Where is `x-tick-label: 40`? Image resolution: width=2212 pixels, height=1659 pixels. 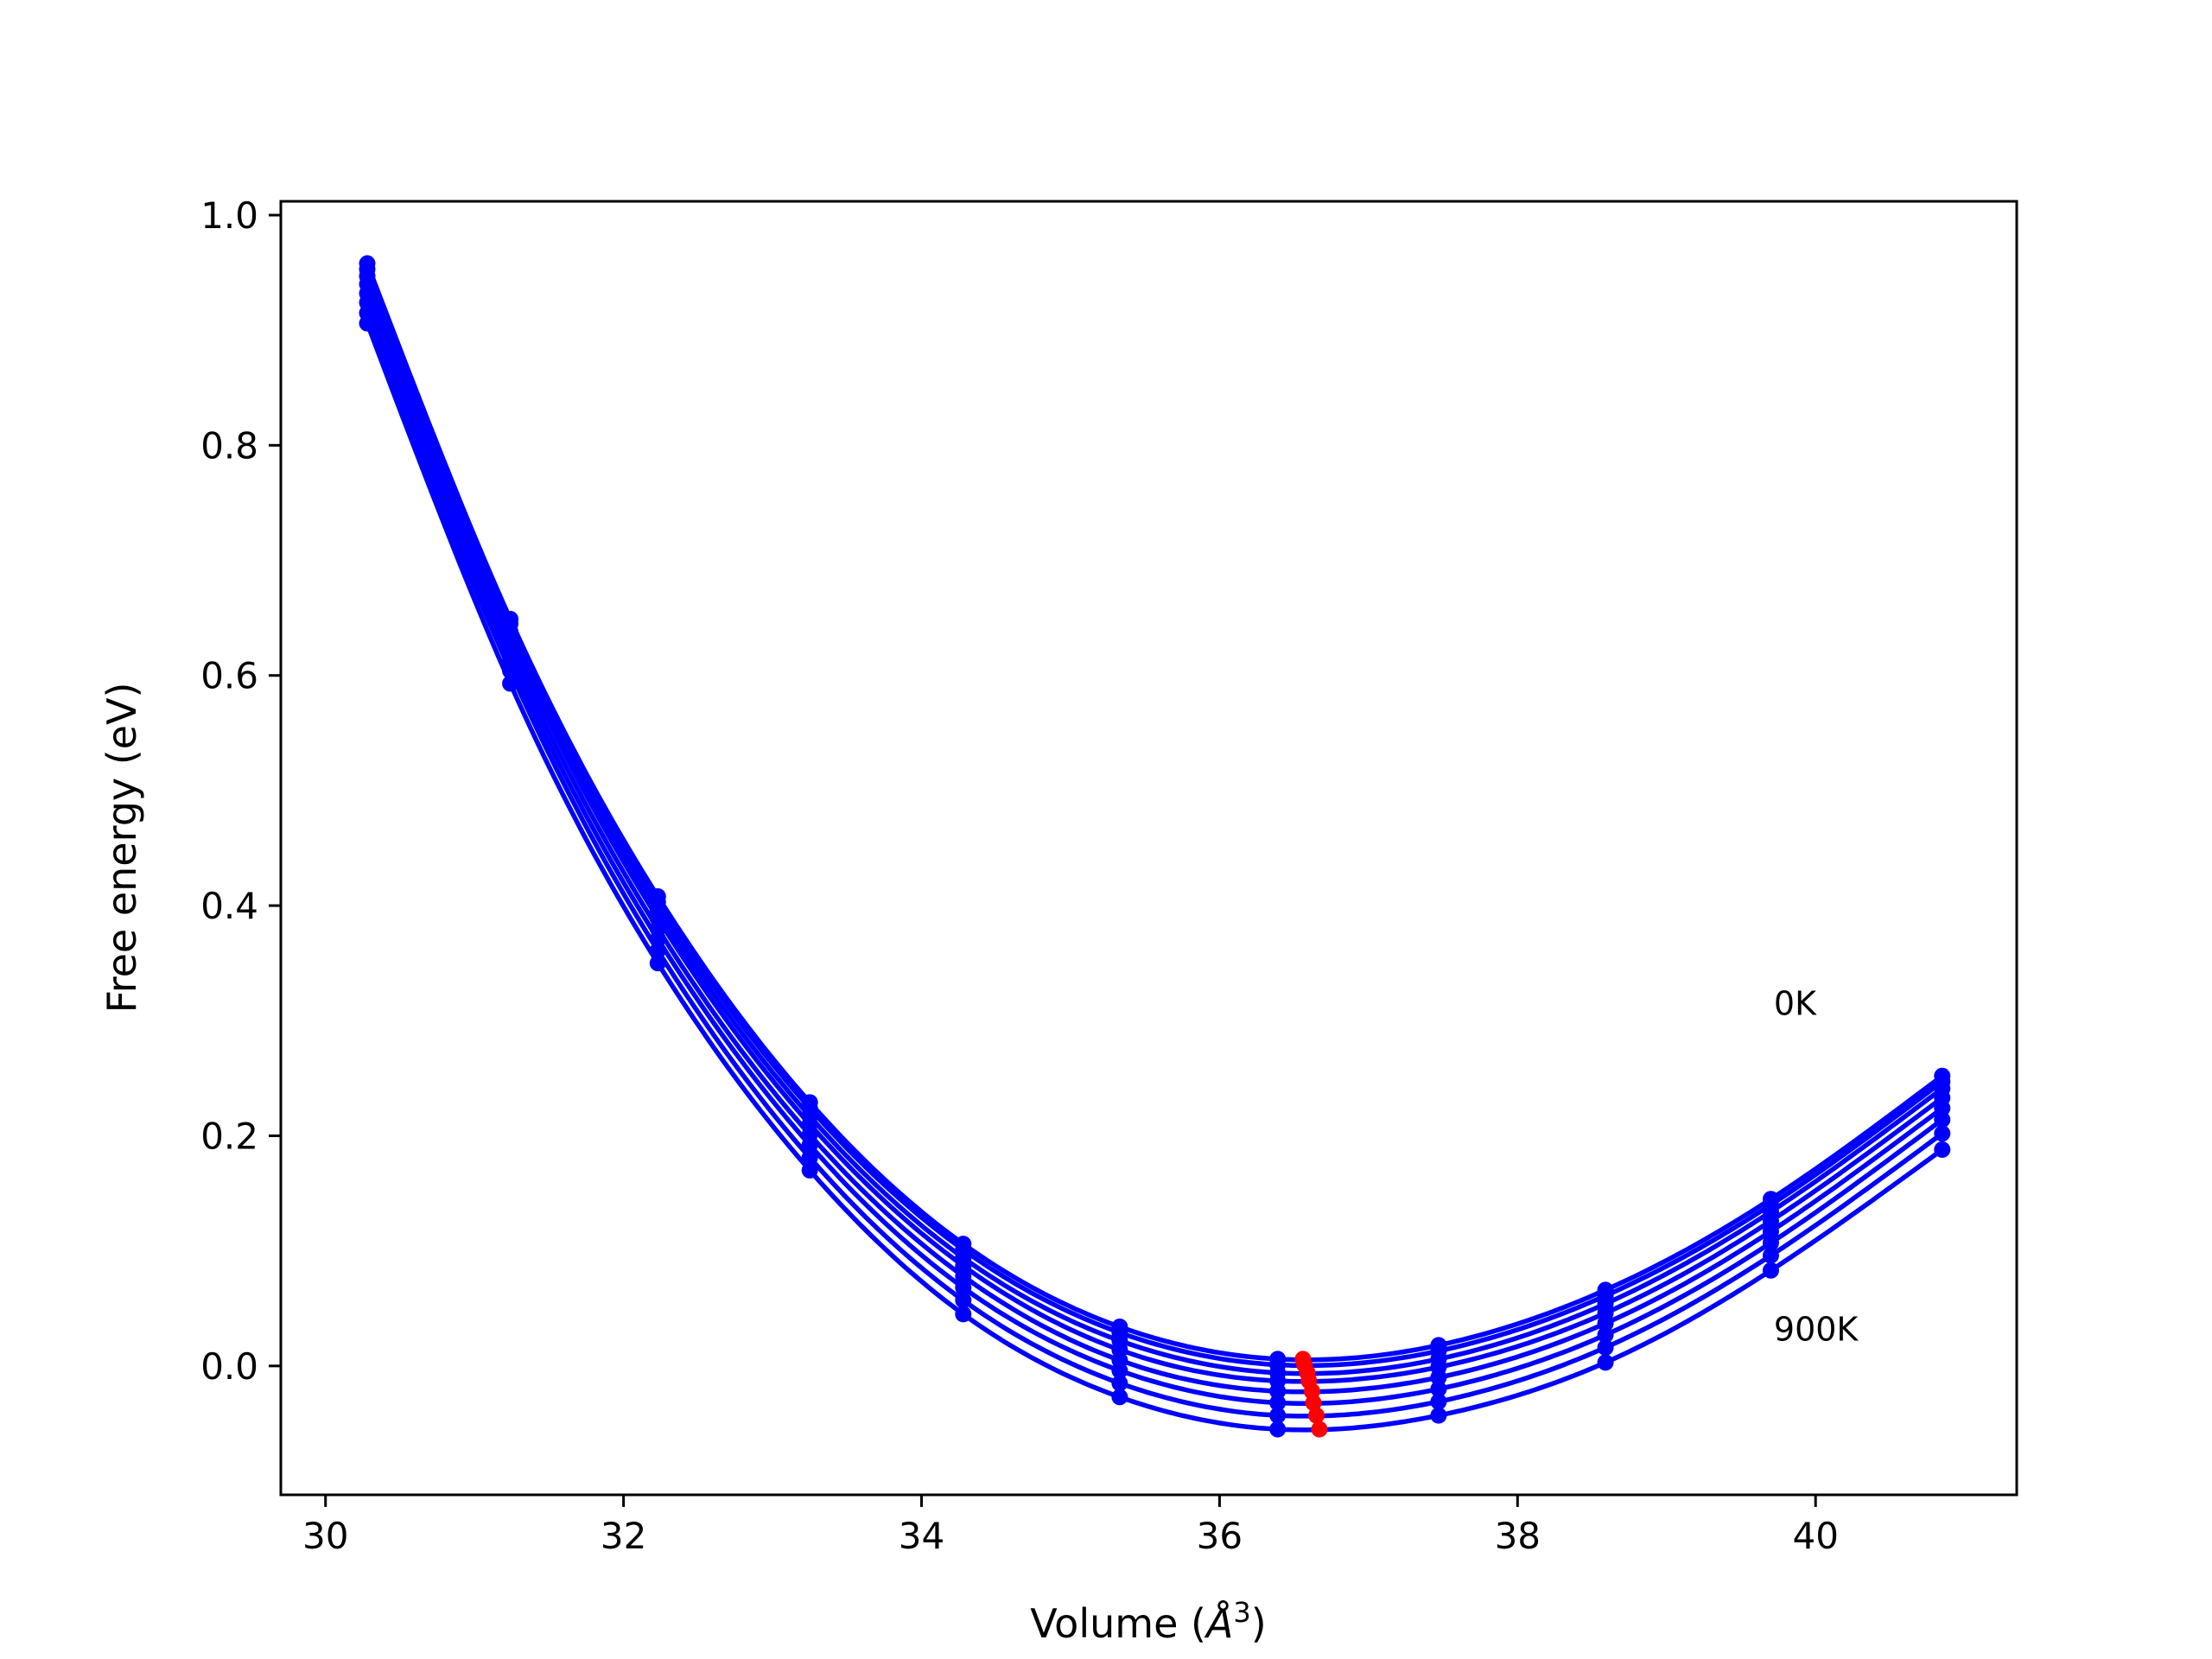
x-tick-label: 40 is located at coordinates (1815, 1536).